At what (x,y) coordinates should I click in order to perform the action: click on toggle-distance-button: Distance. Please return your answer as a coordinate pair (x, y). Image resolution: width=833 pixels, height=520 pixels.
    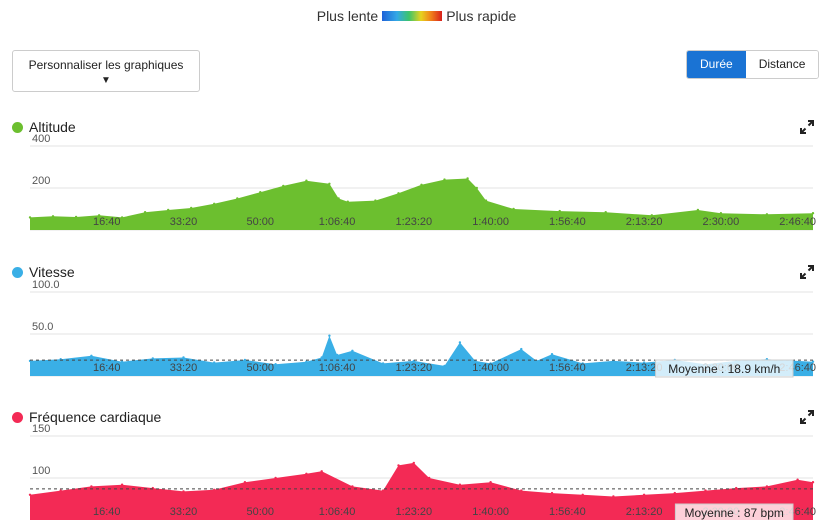
    Looking at the image, I should click on (782, 64).